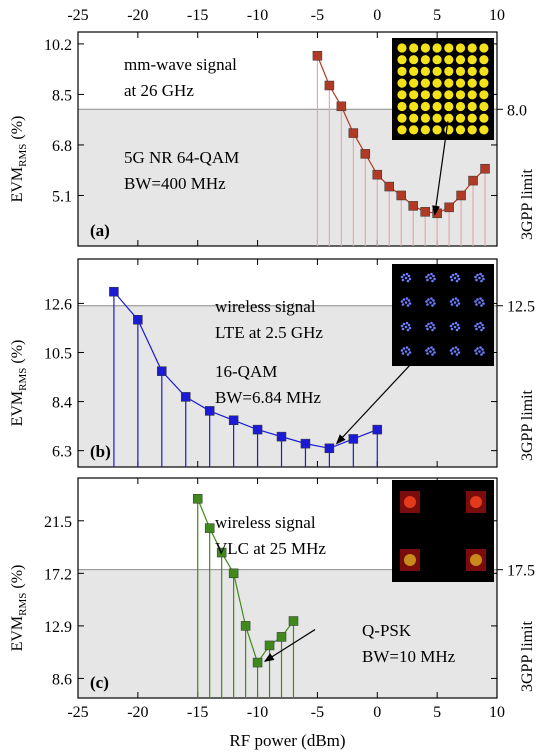  I want to click on y-tick-label: 10.2, so click(58, 45).